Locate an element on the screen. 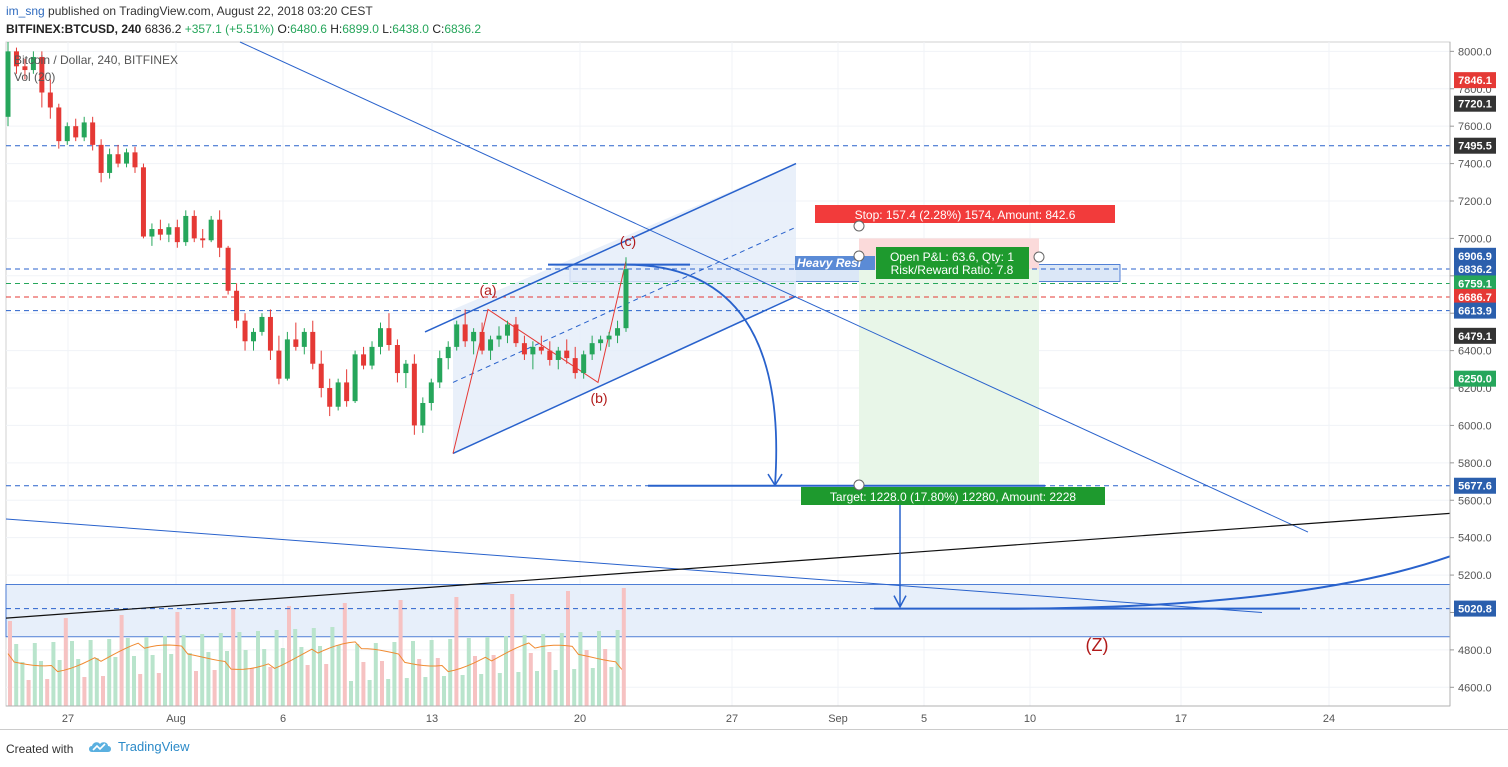  time-tick-label: 17 is located at coordinates (1181, 719).